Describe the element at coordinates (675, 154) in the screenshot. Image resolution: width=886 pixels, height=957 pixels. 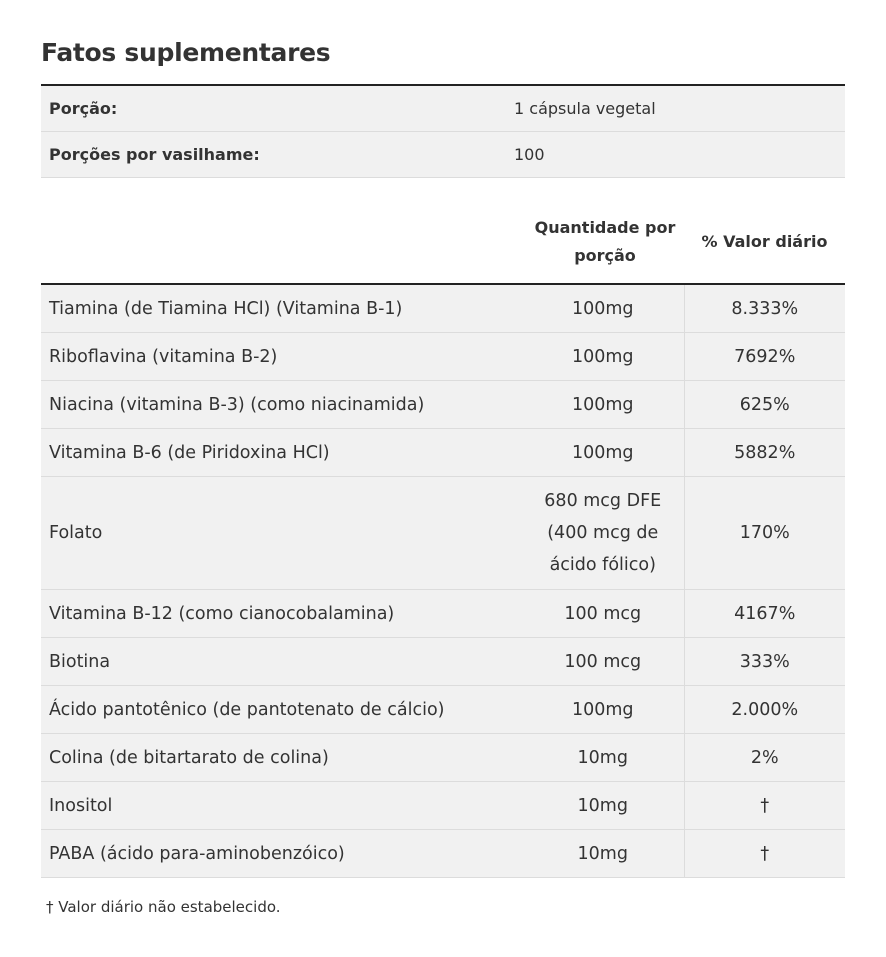
I see `serving-value: 100` at that location.